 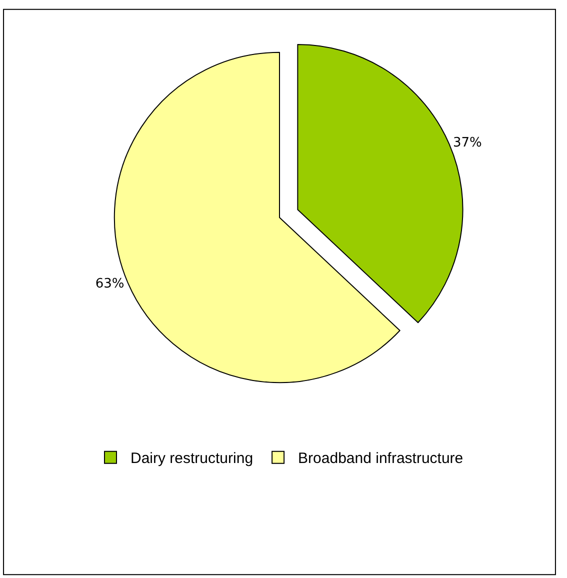 What do you see at coordinates (467, 142) in the screenshot?
I see `data-label: 37%` at bounding box center [467, 142].